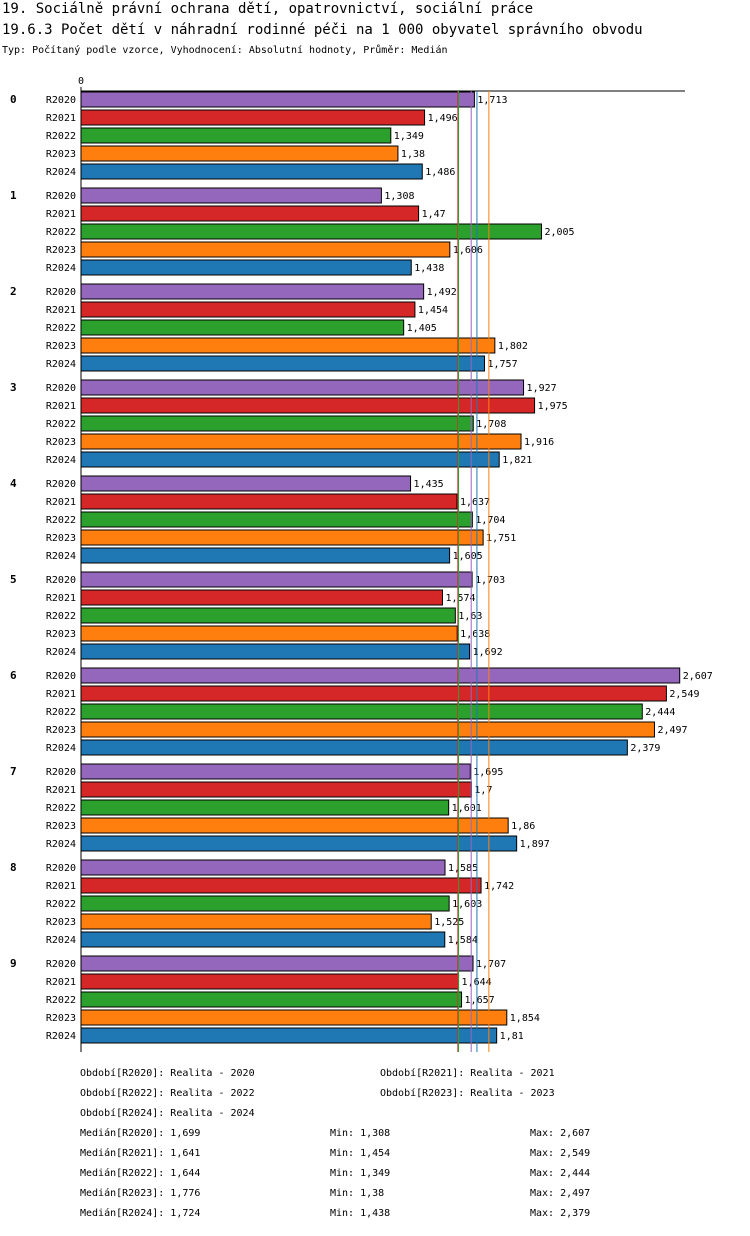 The width and height of the screenshot is (750, 1236). I want to click on value-label: 2,549, so click(684, 694).